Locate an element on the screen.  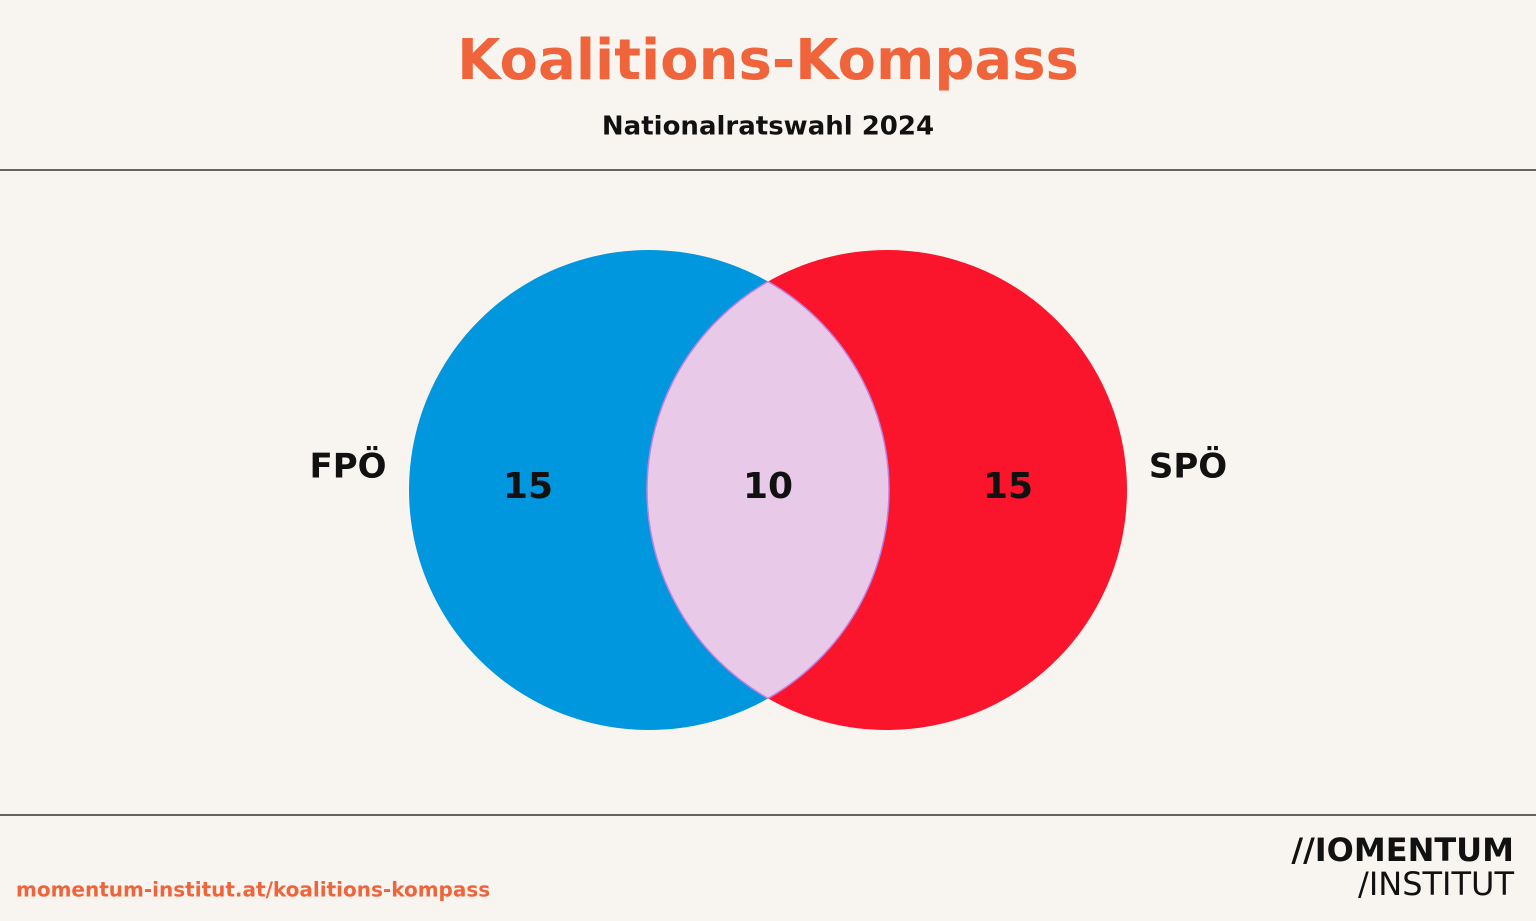
chart-title: Koalitions-Kompass is located at coordinates (768, 60).